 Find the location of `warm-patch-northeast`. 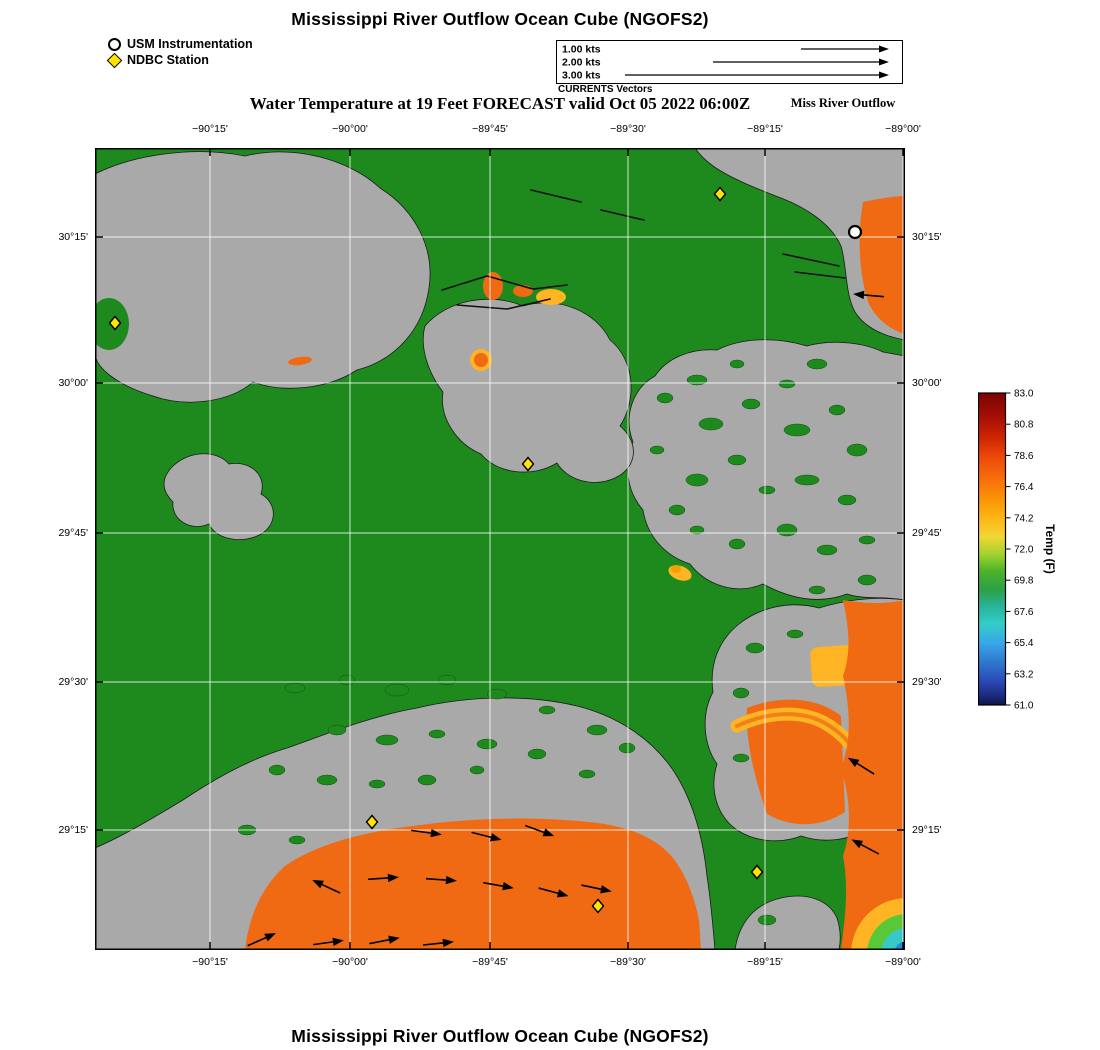

warm-patch-northeast is located at coordinates (882, 265).